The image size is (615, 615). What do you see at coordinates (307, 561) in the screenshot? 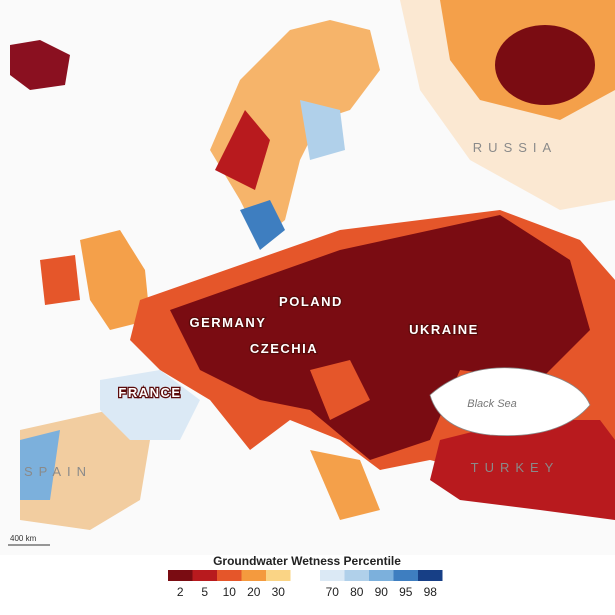
I see `legend-title: Groundwater Wetness Percentile` at bounding box center [307, 561].